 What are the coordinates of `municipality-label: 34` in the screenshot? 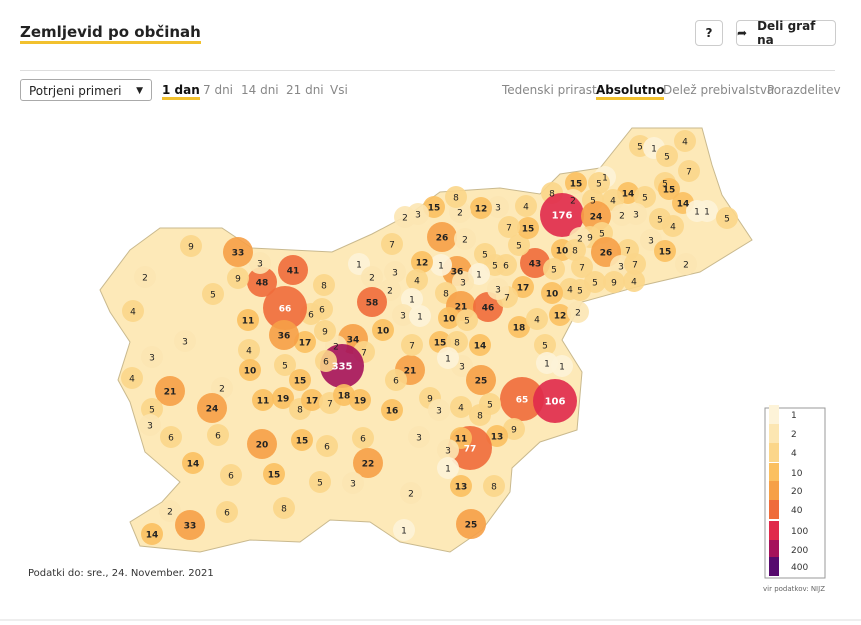 It's located at (353, 341).